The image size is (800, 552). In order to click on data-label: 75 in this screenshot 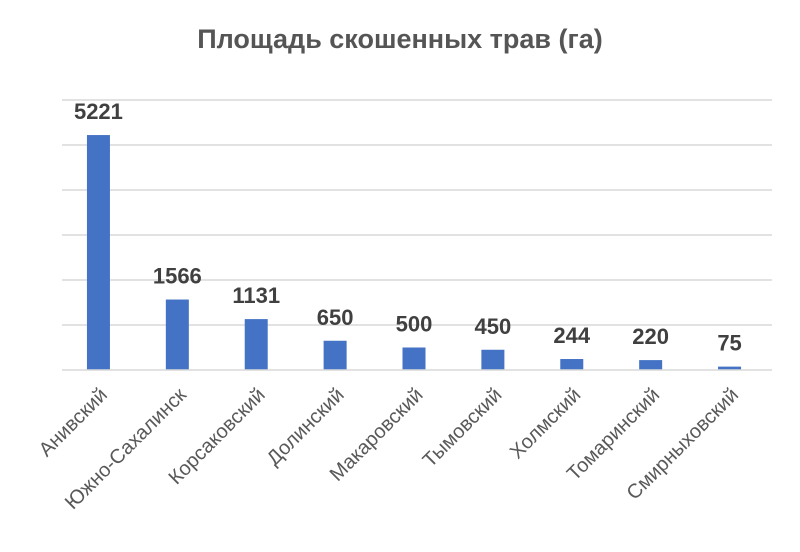, I will do `click(729, 343)`.